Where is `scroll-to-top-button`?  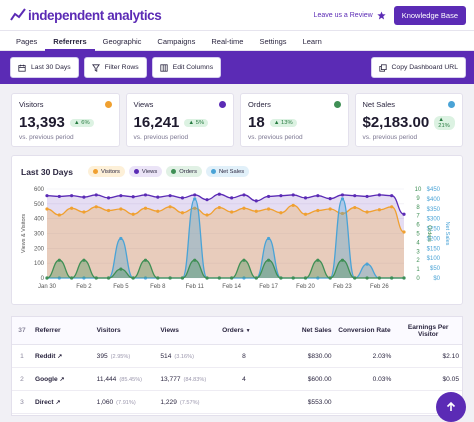
scroll-to-top-button is located at coordinates (451, 407).